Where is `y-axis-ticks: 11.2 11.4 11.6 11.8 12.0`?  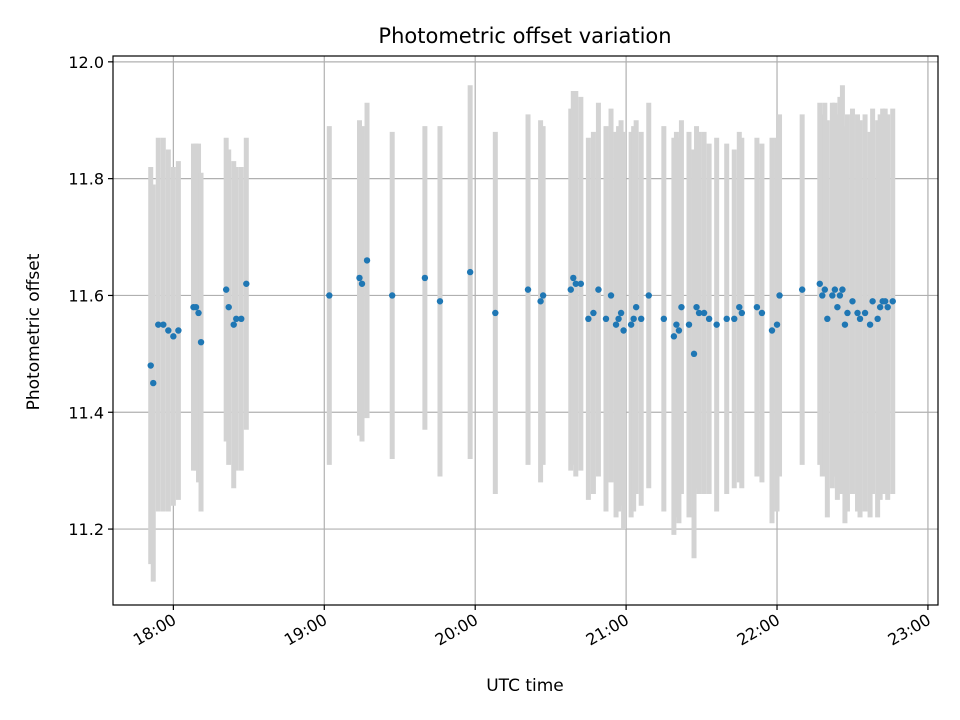 y-axis-ticks: 11.2 11.4 11.6 11.8 12.0 is located at coordinates (90, 296).